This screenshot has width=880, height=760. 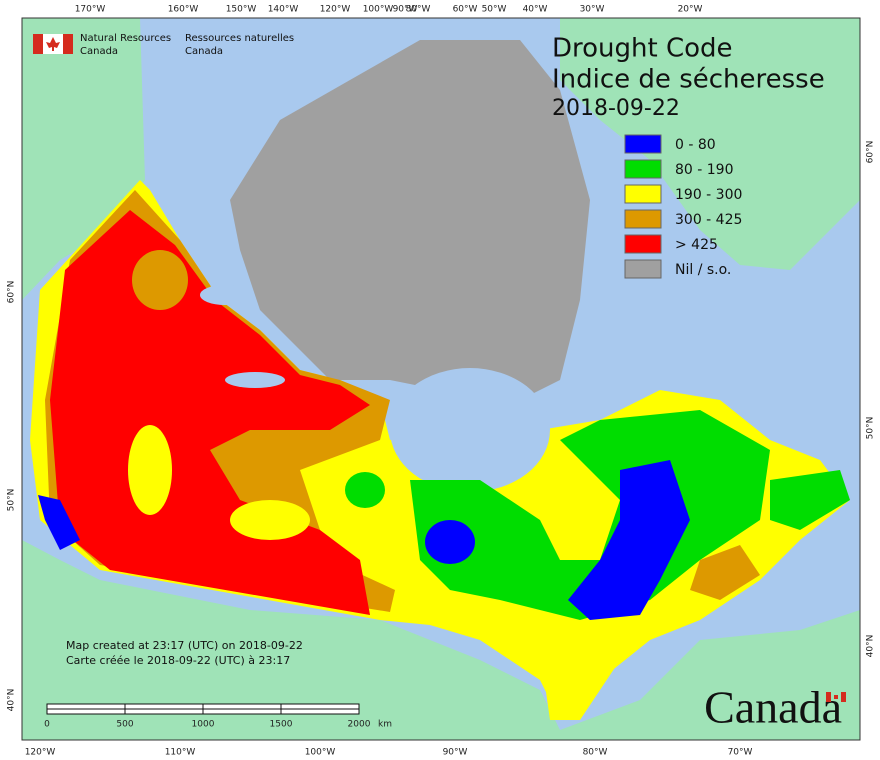 What do you see at coordinates (642, 49) in the screenshot?
I see `title: Drought Code` at bounding box center [642, 49].